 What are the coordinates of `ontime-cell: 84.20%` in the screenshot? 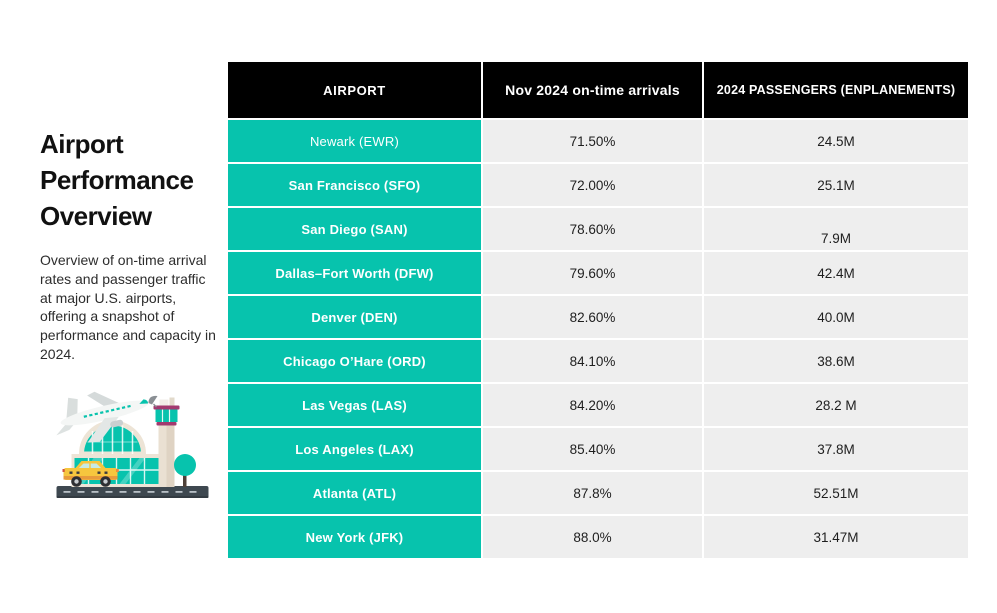 It's located at (592, 405).